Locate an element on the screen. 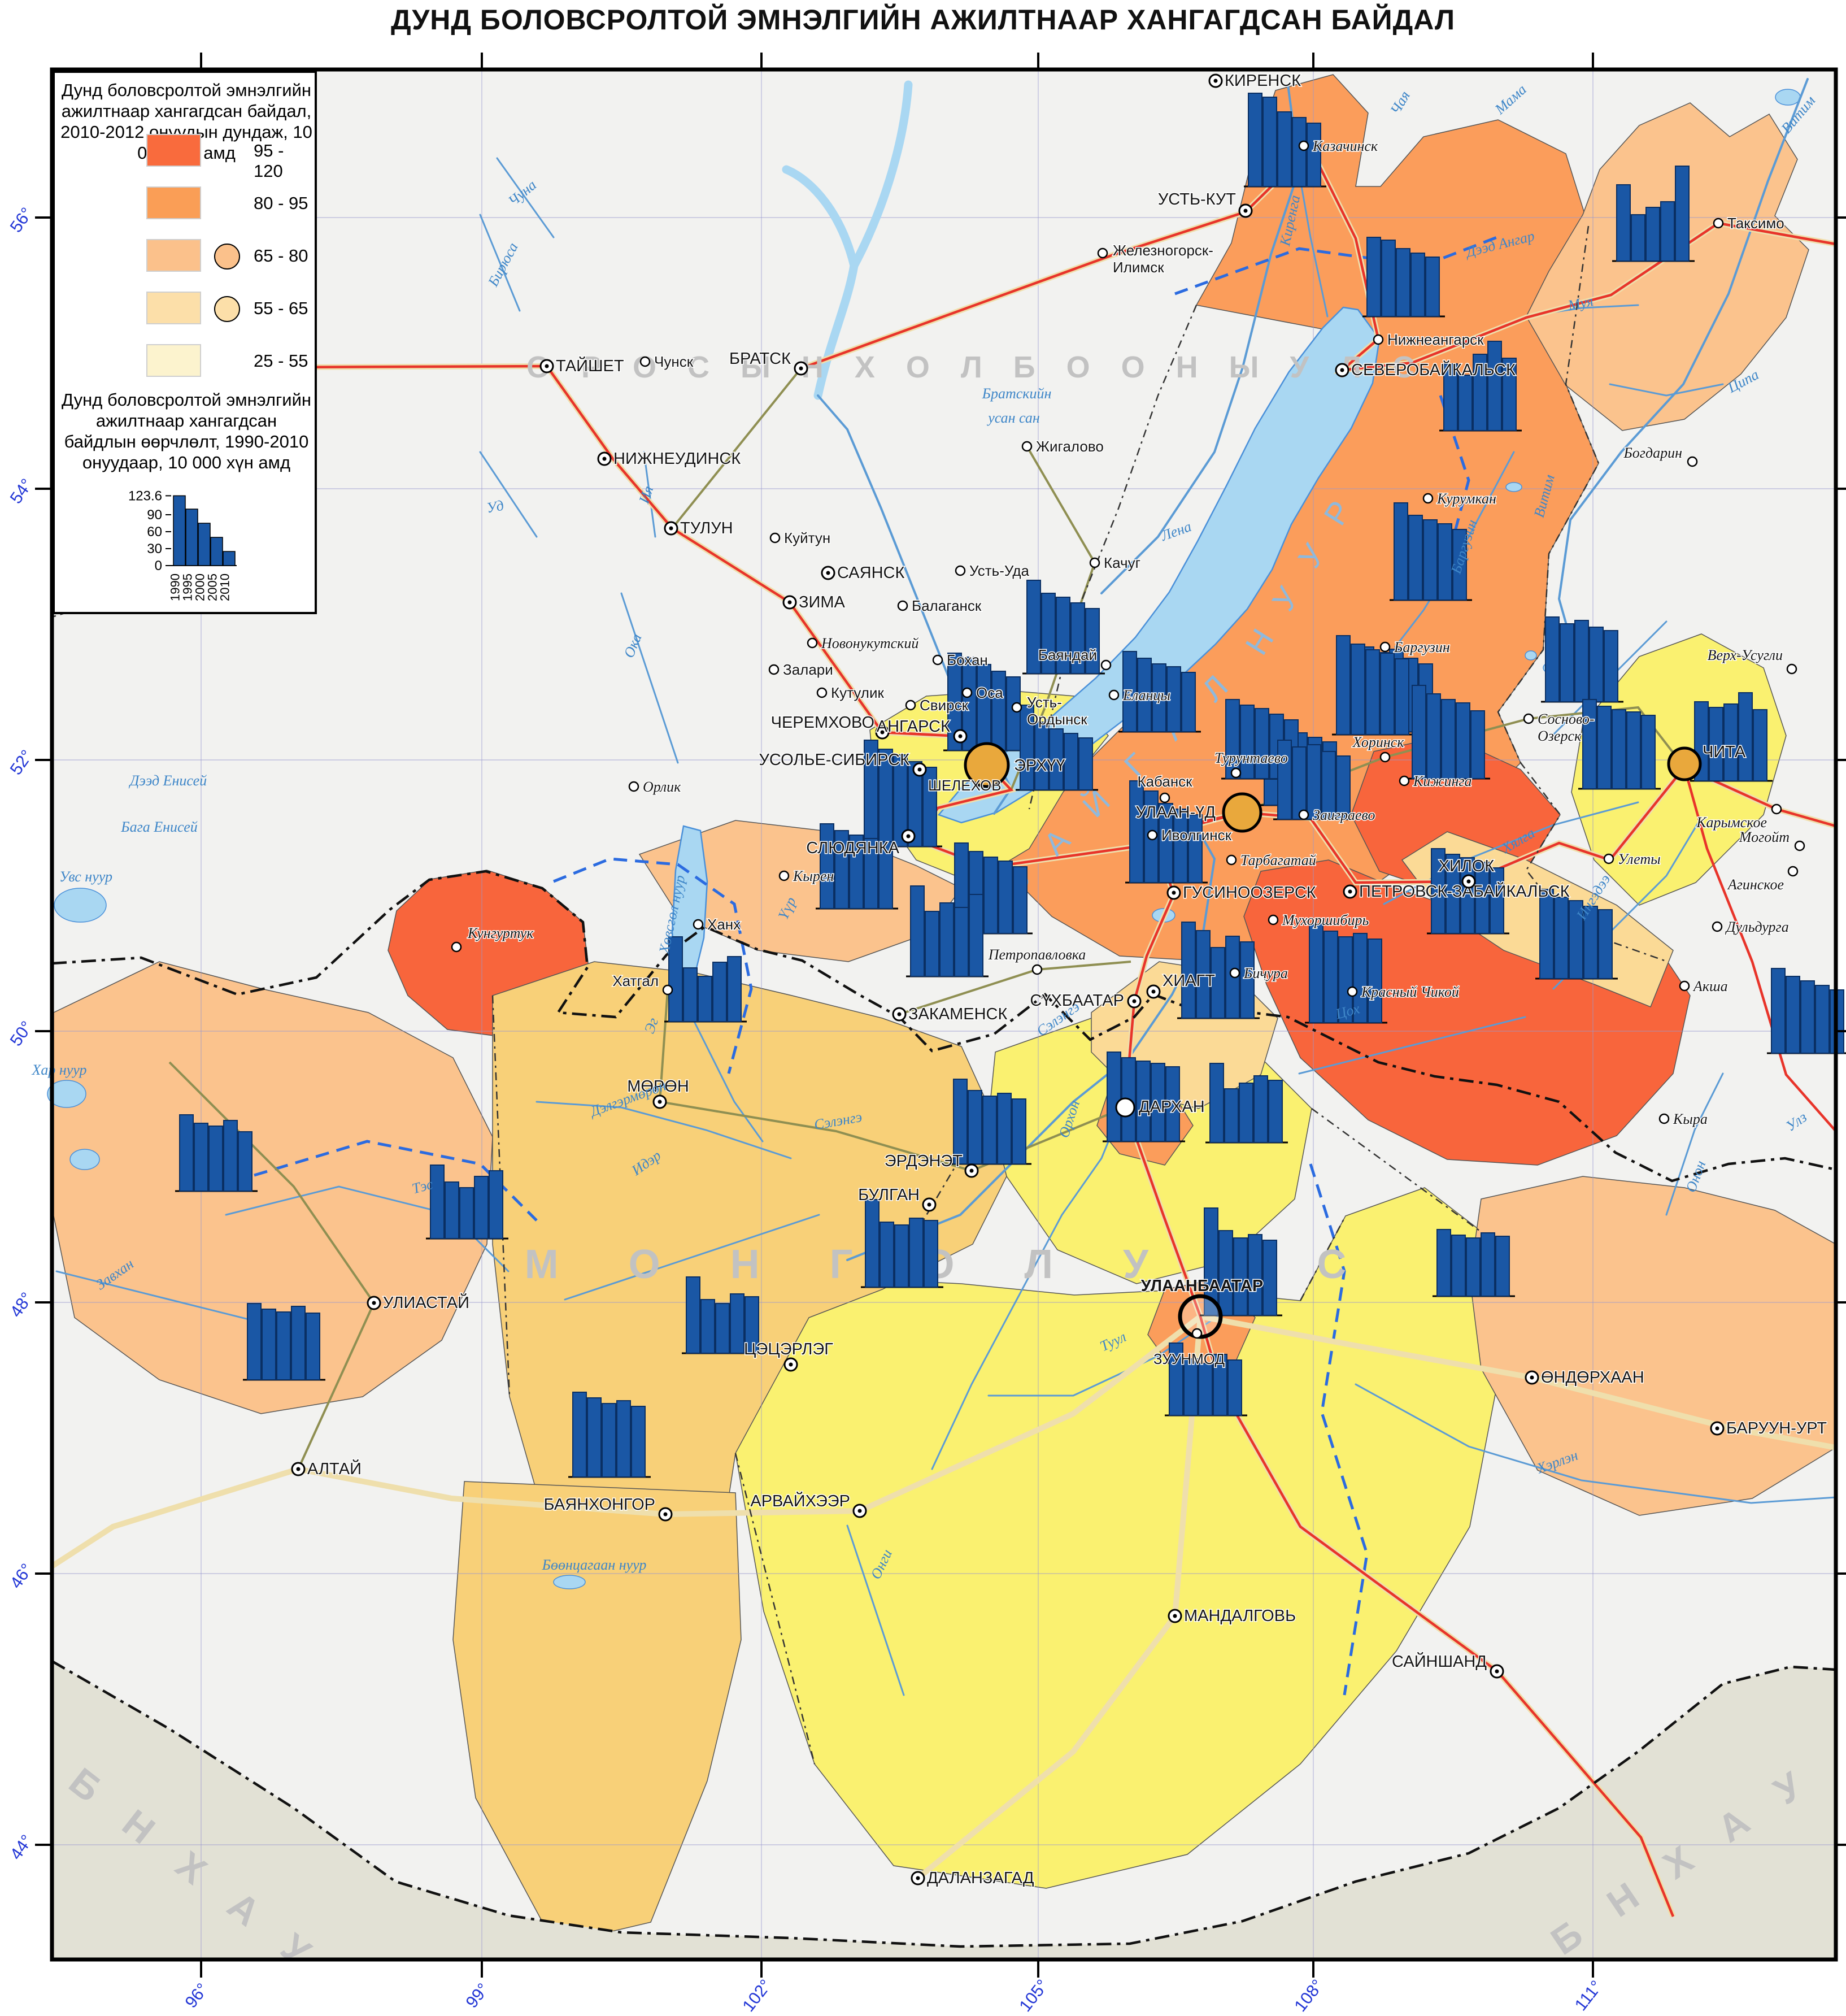  major-city-marker is located at coordinates (1685, 763).